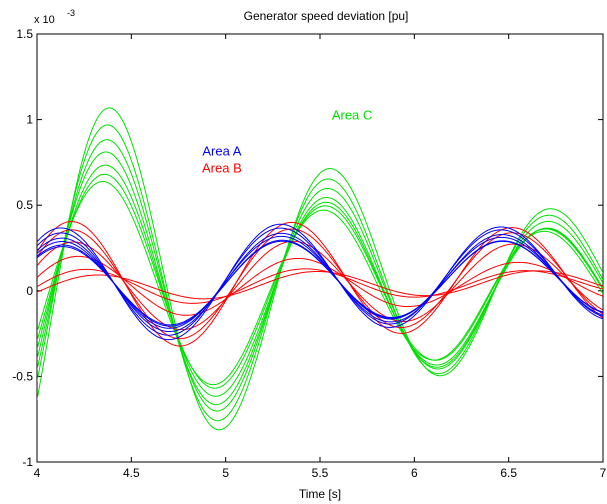  What do you see at coordinates (37, 473) in the screenshot?
I see `x-tick-label: 4` at bounding box center [37, 473].